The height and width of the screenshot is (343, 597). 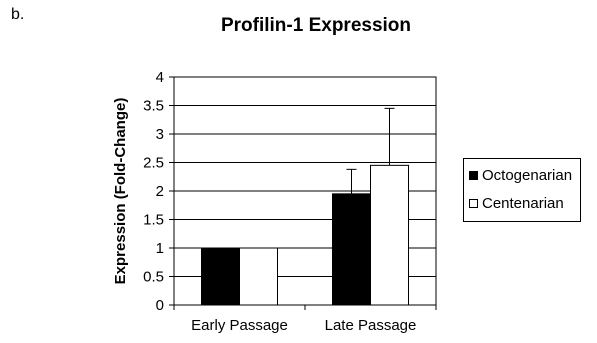 What do you see at coordinates (160, 248) in the screenshot?
I see `y-tick-label-2: 1` at bounding box center [160, 248].